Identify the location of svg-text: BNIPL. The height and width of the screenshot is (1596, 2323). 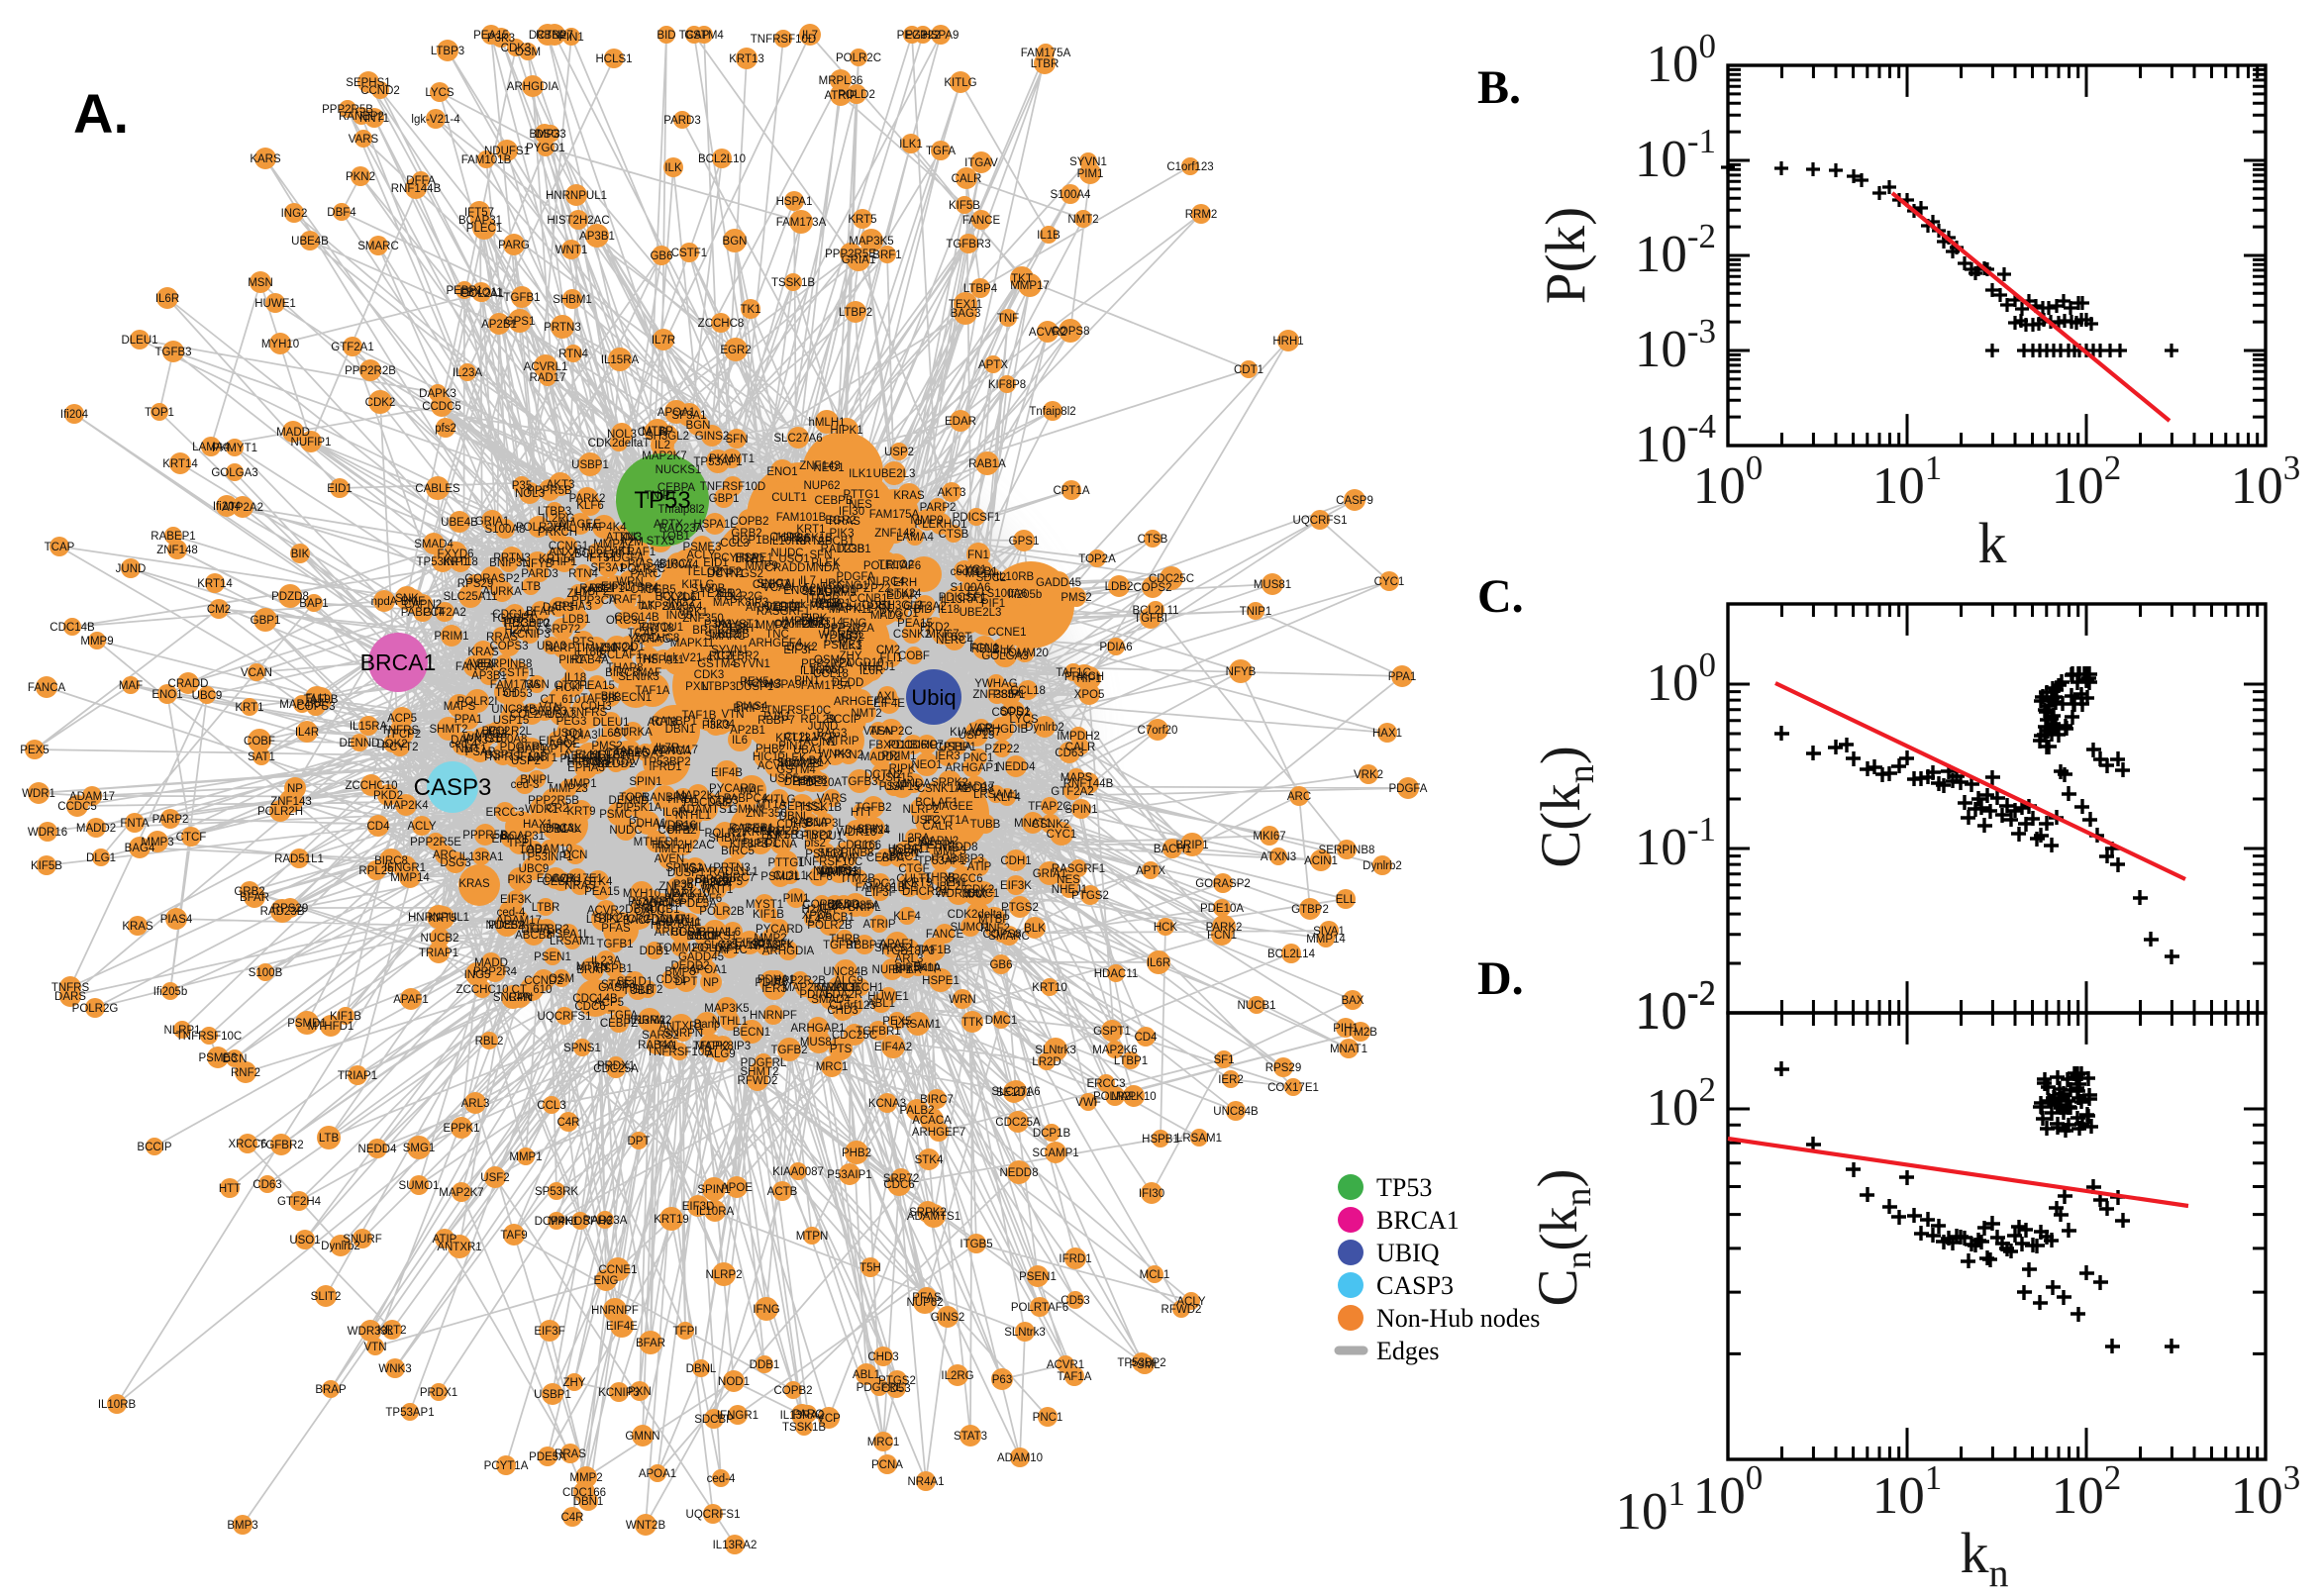
(537, 780).